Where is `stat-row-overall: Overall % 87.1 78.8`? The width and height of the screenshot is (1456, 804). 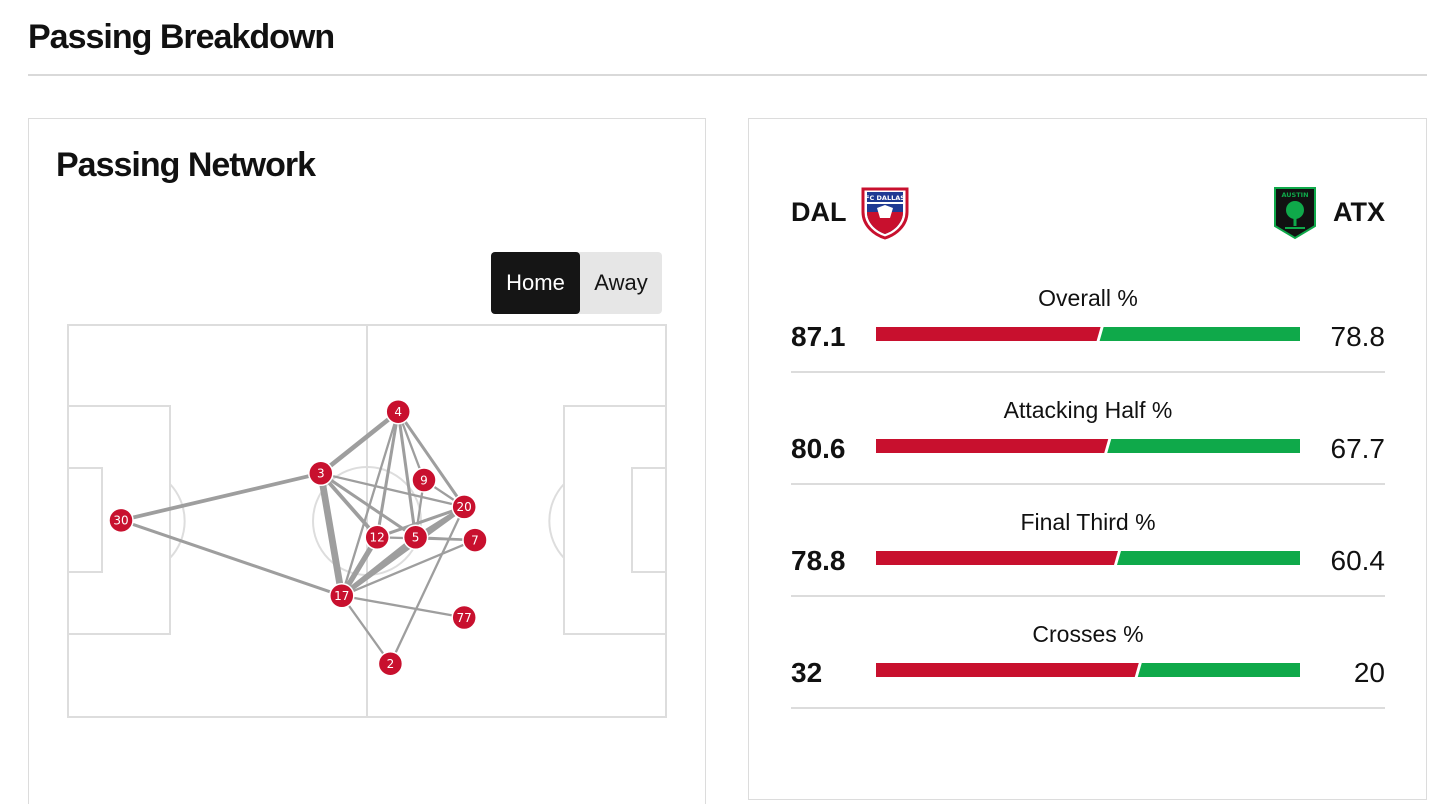 stat-row-overall: Overall % 87.1 78.8 is located at coordinates (1088, 341).